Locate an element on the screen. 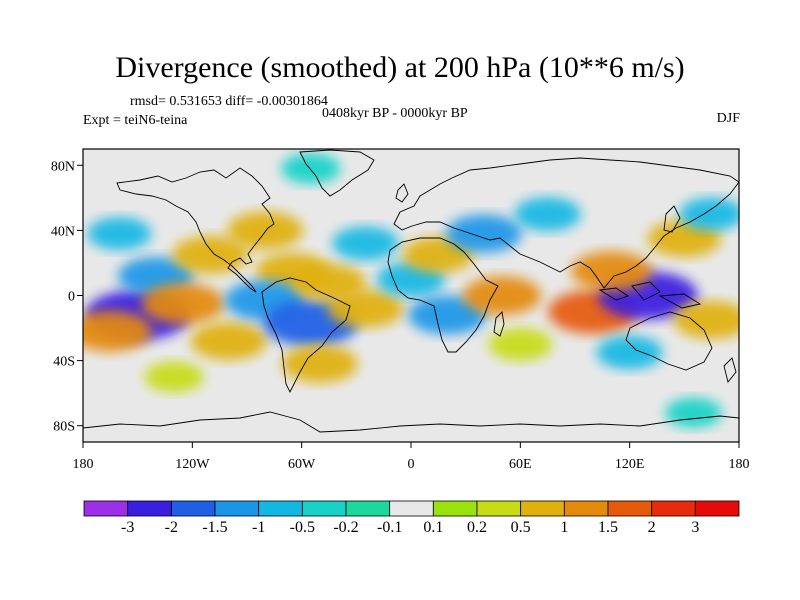  x-tick-label-3: 0 is located at coordinates (411, 464).